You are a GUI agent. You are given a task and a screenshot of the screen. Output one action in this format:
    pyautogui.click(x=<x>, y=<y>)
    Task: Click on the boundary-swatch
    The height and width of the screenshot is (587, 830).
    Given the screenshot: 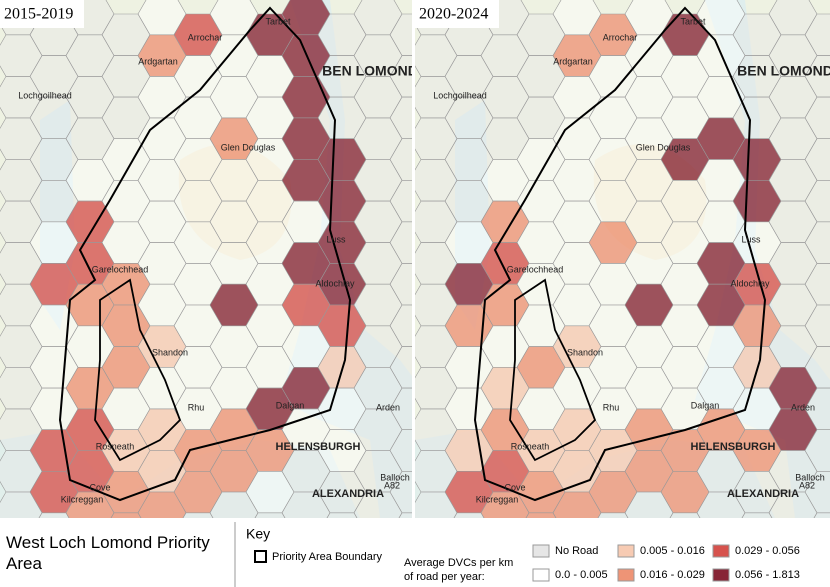 What is the action you would take?
    pyautogui.click(x=260, y=556)
    